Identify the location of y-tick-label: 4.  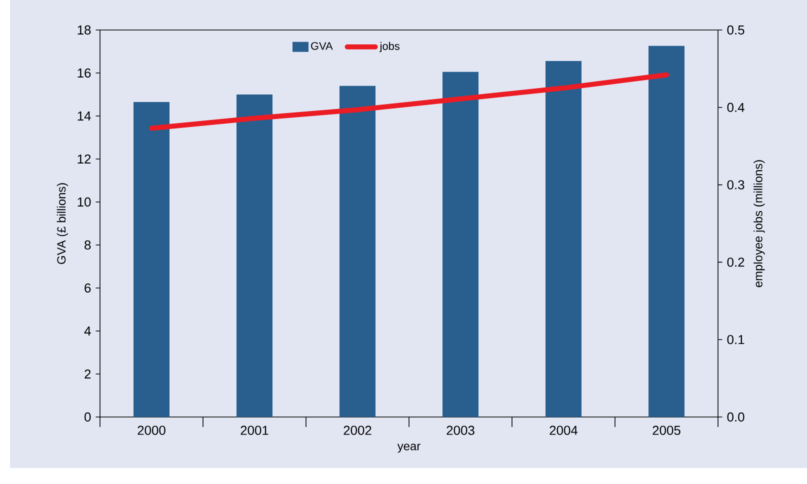
(87, 331).